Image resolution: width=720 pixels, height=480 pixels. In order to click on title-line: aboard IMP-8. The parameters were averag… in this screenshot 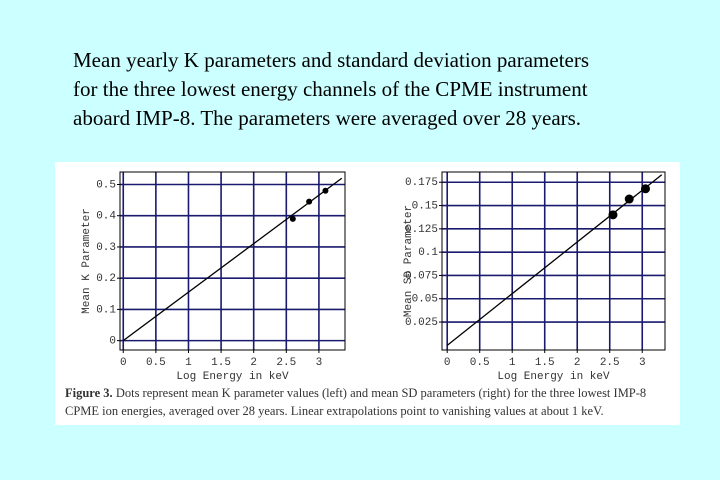, I will do `click(327, 118)`.